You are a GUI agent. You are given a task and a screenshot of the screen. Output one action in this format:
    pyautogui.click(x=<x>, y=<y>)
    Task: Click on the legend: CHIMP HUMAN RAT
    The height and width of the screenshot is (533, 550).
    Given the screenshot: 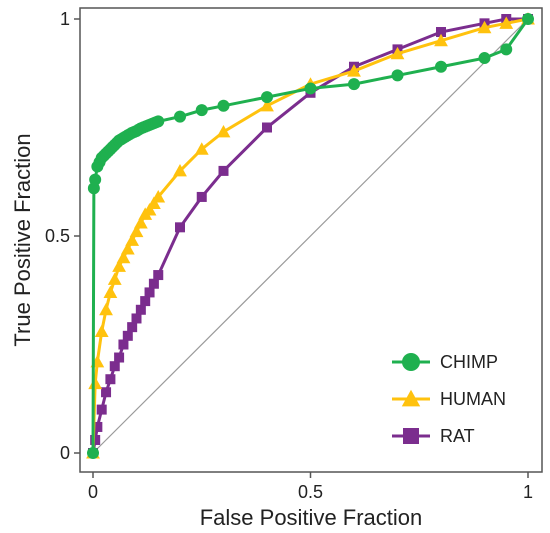 What is the action you would take?
    pyautogui.click(x=449, y=399)
    